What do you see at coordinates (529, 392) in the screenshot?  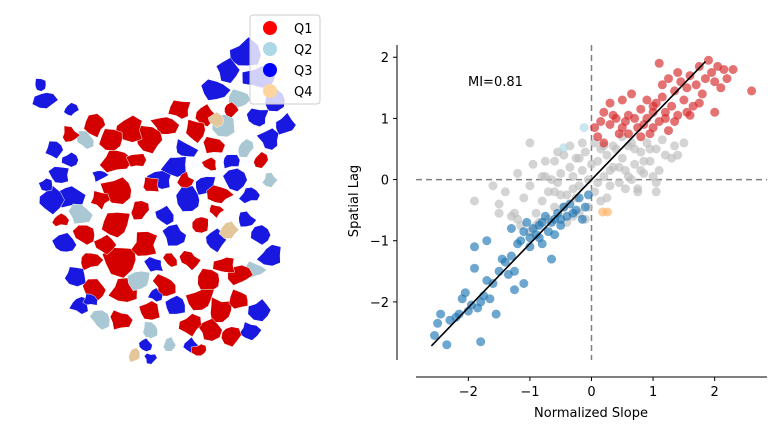 I see `x-tick-label: −1` at bounding box center [529, 392].